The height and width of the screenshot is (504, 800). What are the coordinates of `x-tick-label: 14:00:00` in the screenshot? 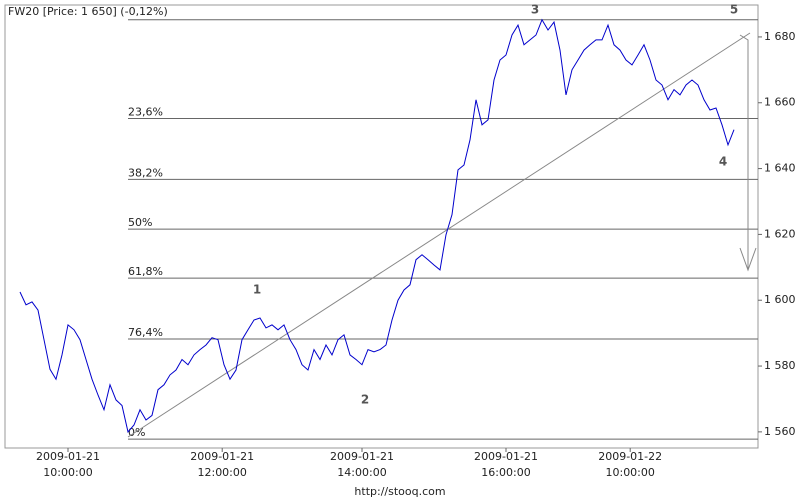 It's located at (361, 472).